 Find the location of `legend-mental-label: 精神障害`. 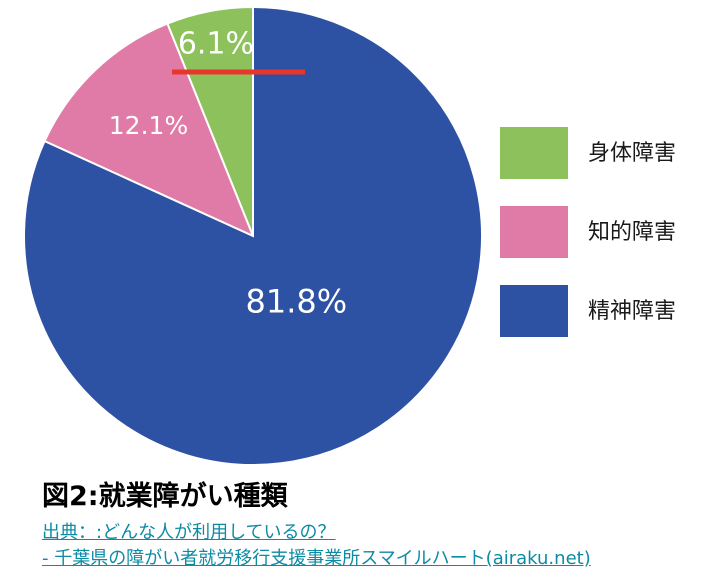

legend-mental-label: 精神障害 is located at coordinates (632, 311).